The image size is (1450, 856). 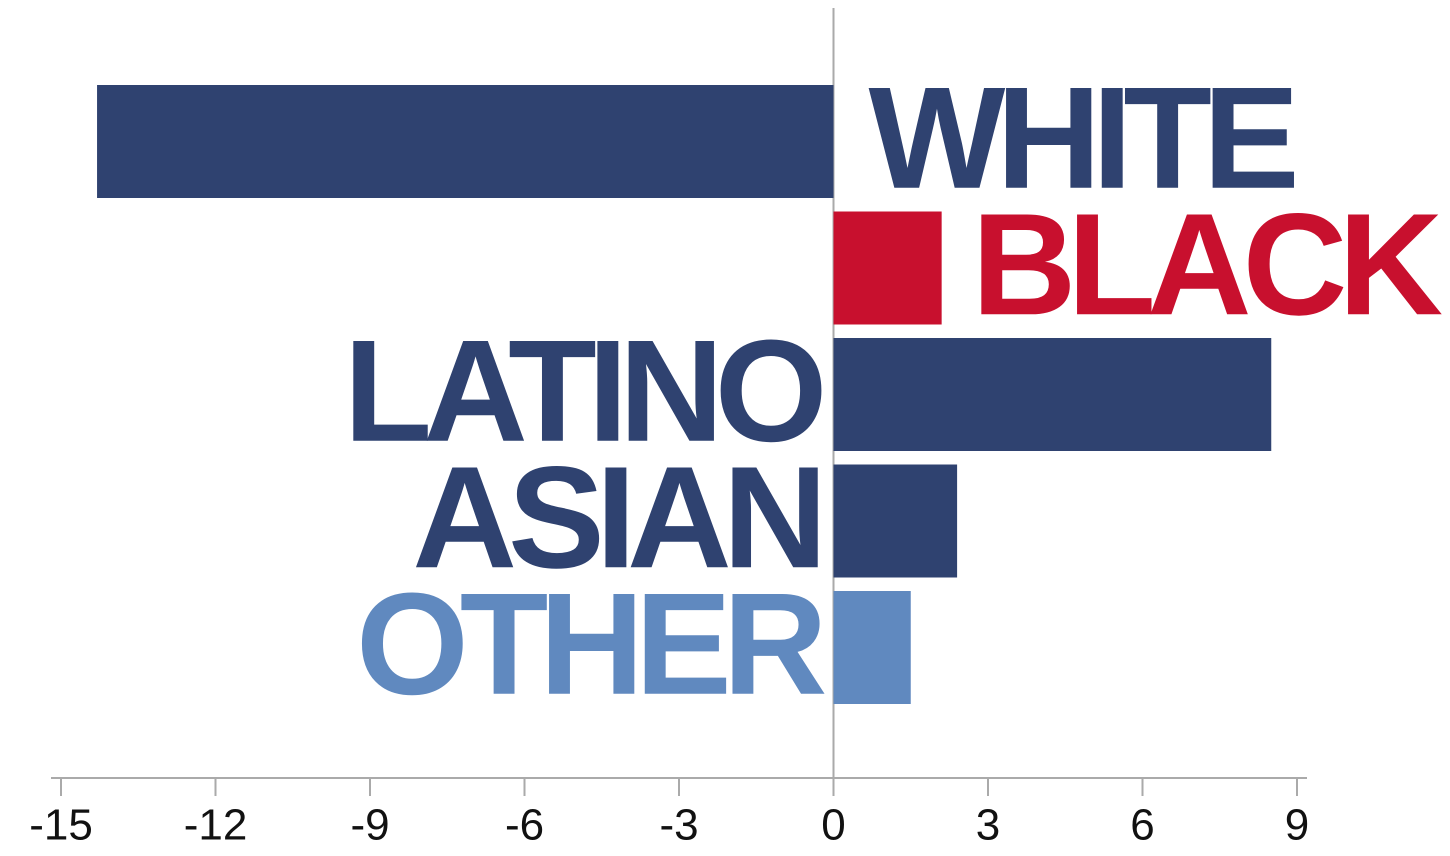 What do you see at coordinates (583, 391) in the screenshot?
I see `category-label: LATINO` at bounding box center [583, 391].